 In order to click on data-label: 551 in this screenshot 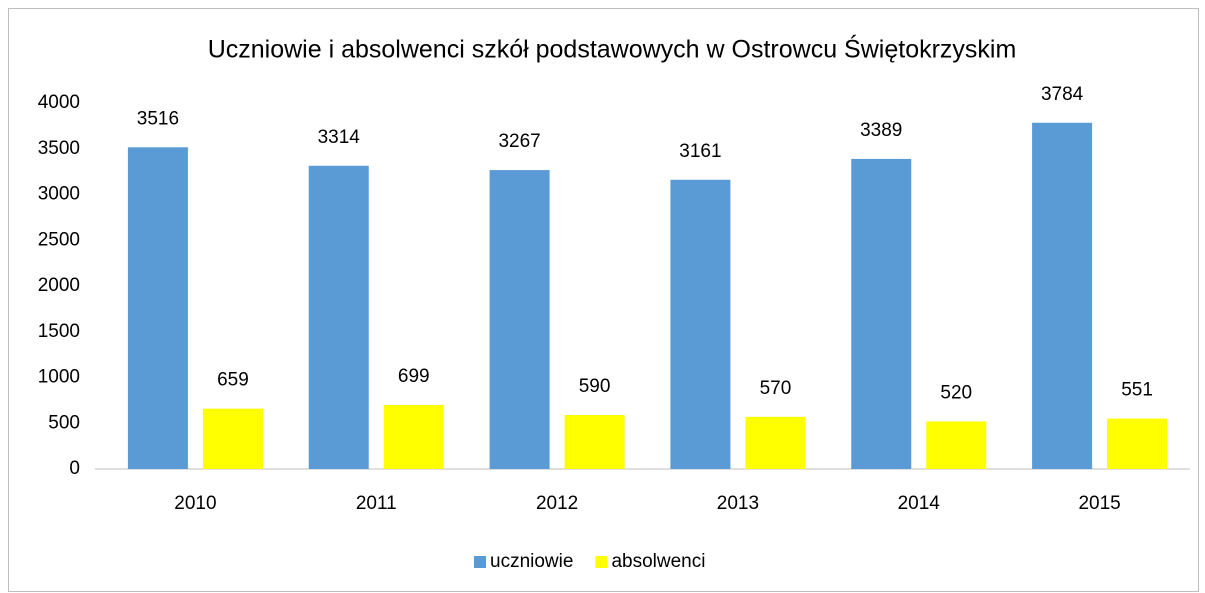, I will do `click(1137, 390)`.